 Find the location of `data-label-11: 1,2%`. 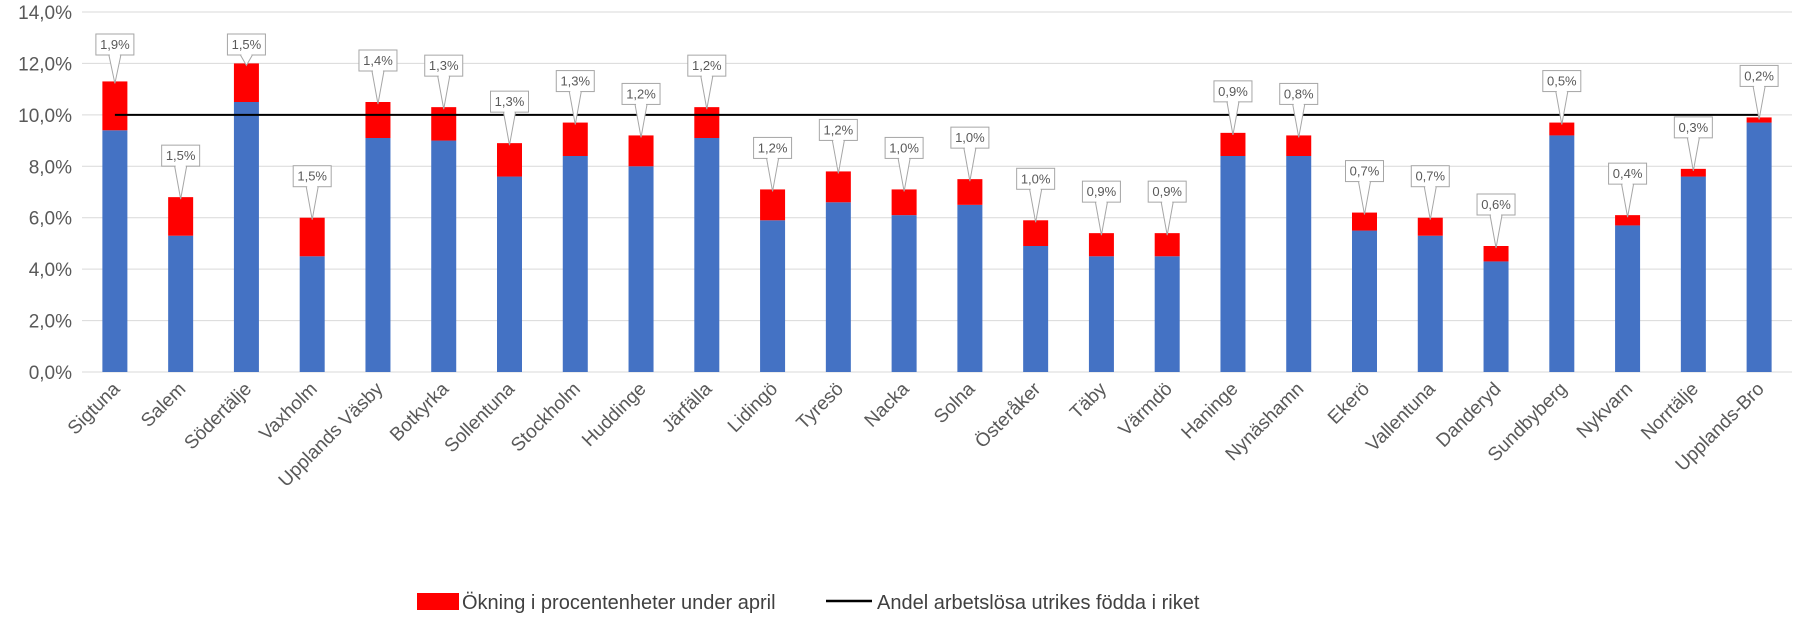

data-label-11: 1,2% is located at coordinates (773, 147).